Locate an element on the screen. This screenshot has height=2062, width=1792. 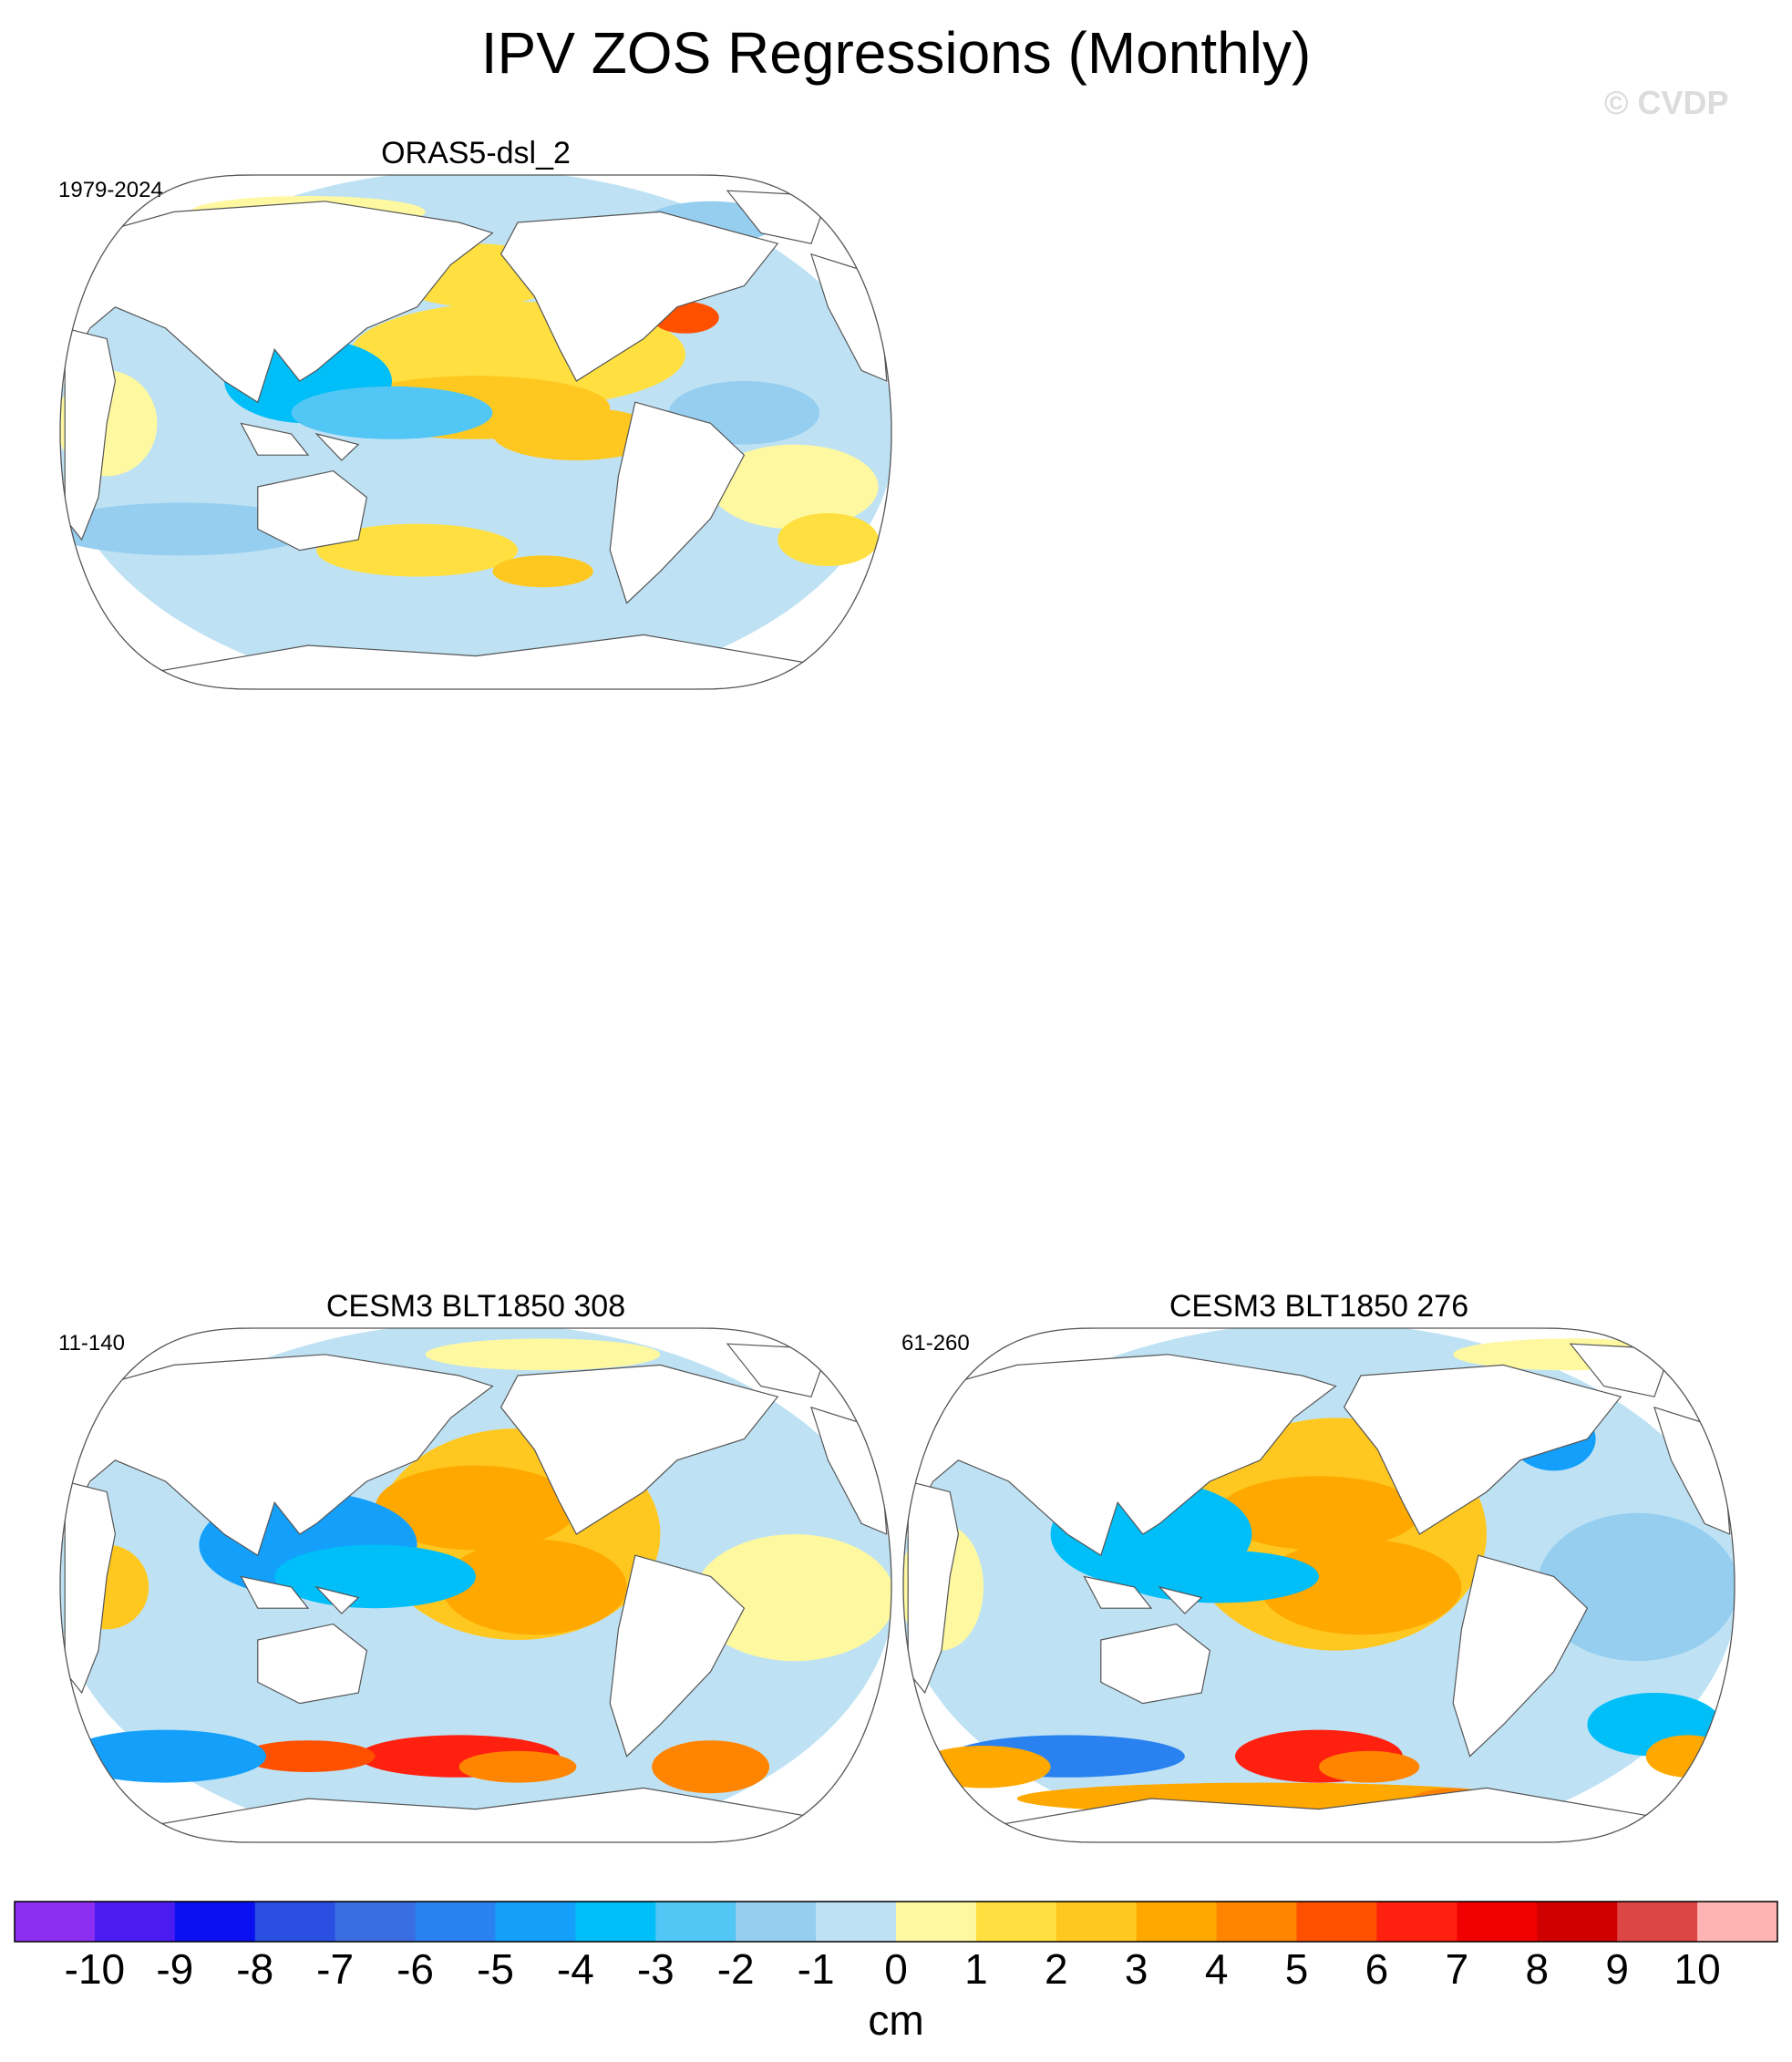
colorbar-tick-label: 5 is located at coordinates (1297, 1969).